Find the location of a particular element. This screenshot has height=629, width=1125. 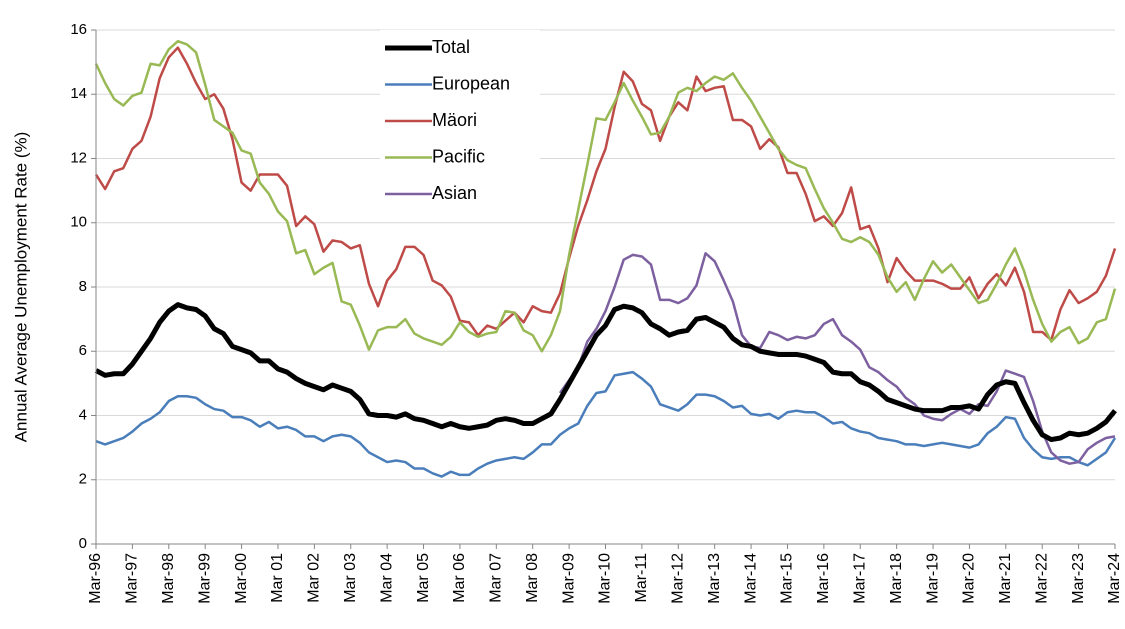

x-tick-label: Mar 06 is located at coordinates (459, 578).